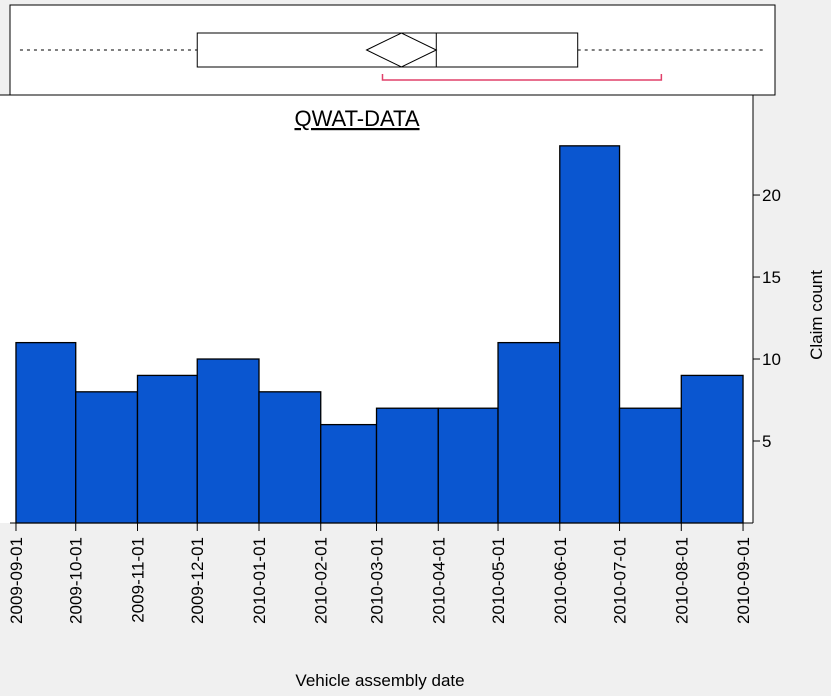 This screenshot has width=831, height=696. What do you see at coordinates (438, 580) in the screenshot?
I see `x-tick-label: 2010-04-01` at bounding box center [438, 580].